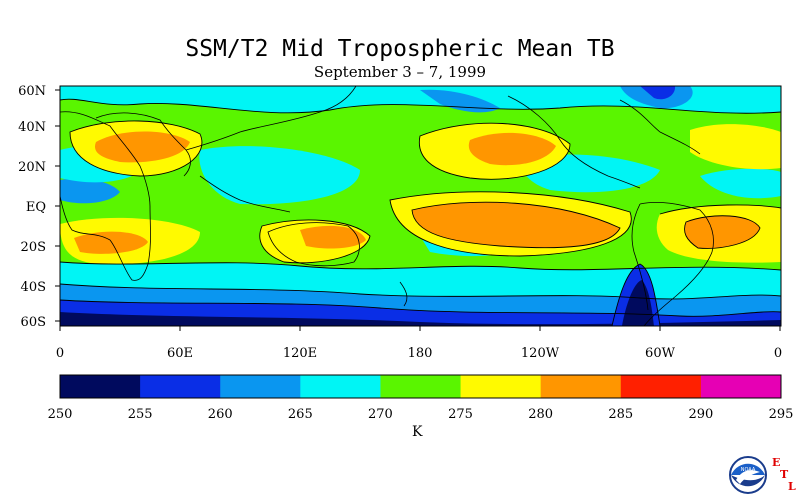 This screenshot has height=500, width=800. Describe the element at coordinates (660, 353) in the screenshot. I see `lon-label-60w: 60W` at that location.